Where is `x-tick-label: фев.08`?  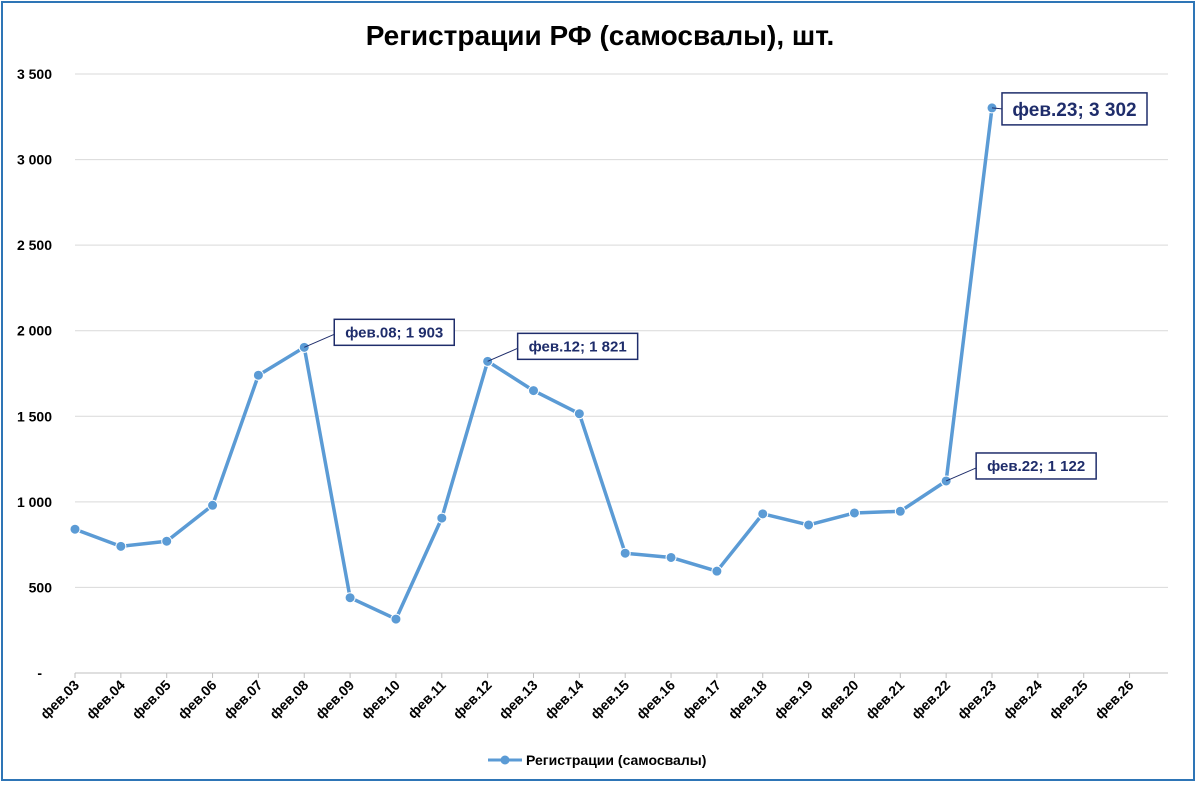 x-tick-label: фев.08 is located at coordinates (288, 699).